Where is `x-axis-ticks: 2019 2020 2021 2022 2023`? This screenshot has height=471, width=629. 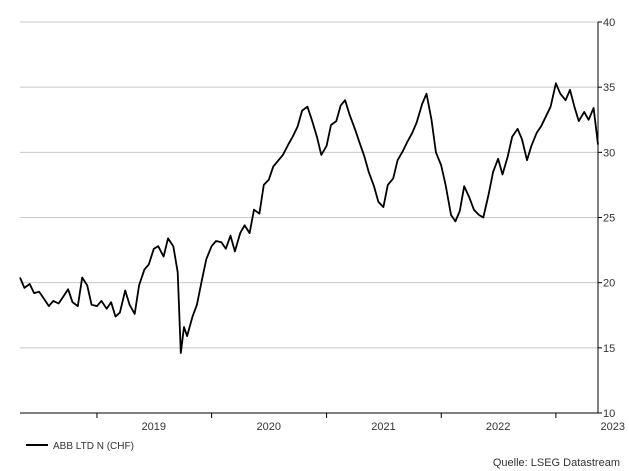
x-axis-ticks: 2019 2020 2021 2022 2023 is located at coordinates (360, 423).